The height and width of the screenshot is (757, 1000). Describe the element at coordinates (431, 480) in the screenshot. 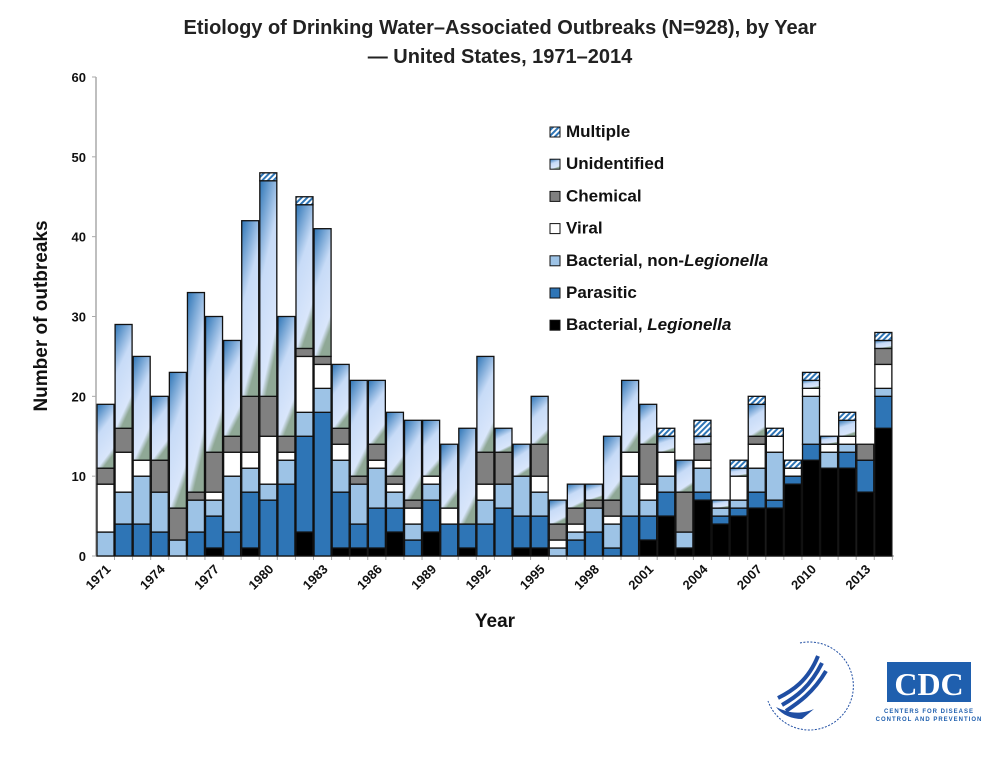

I see `bar-segment-viral-1989` at that location.